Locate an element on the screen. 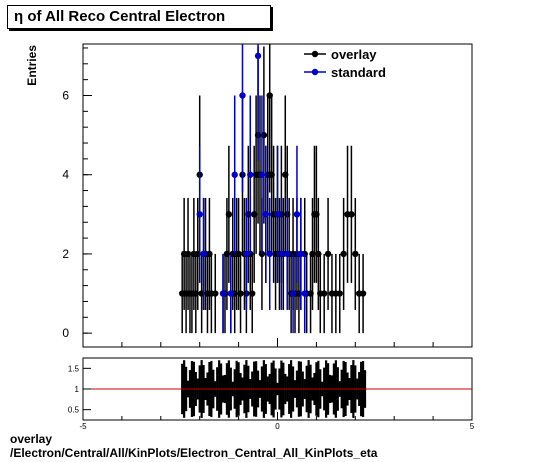  ratio-plot: 0.5 1 1.5 -5 0 5 is located at coordinates (271, 394).